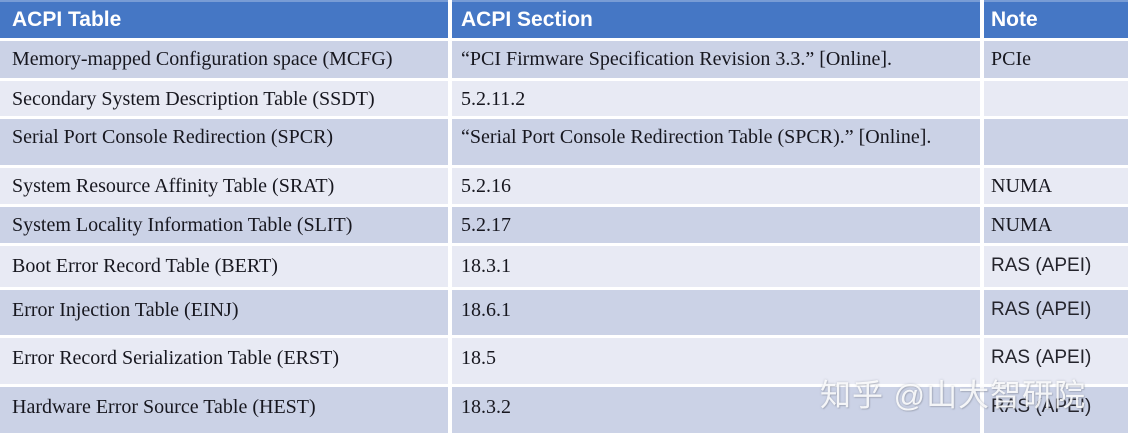 The height and width of the screenshot is (437, 1128). What do you see at coordinates (224, 361) in the screenshot?
I see `cell-acpi-table: Error Record Serialization Table (ERST)` at bounding box center [224, 361].